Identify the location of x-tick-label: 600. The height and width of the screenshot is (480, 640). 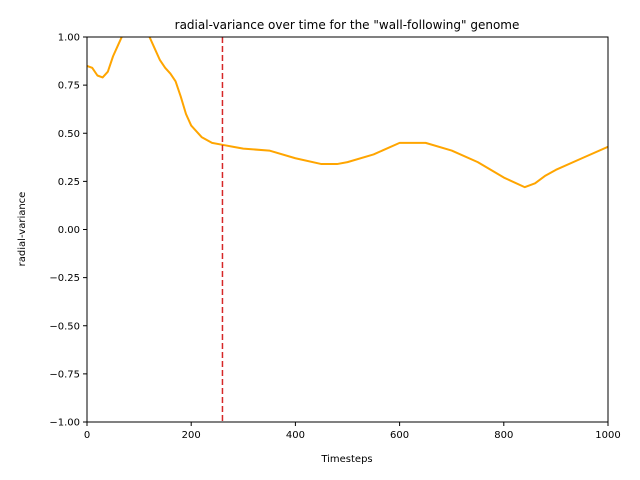
(399, 435).